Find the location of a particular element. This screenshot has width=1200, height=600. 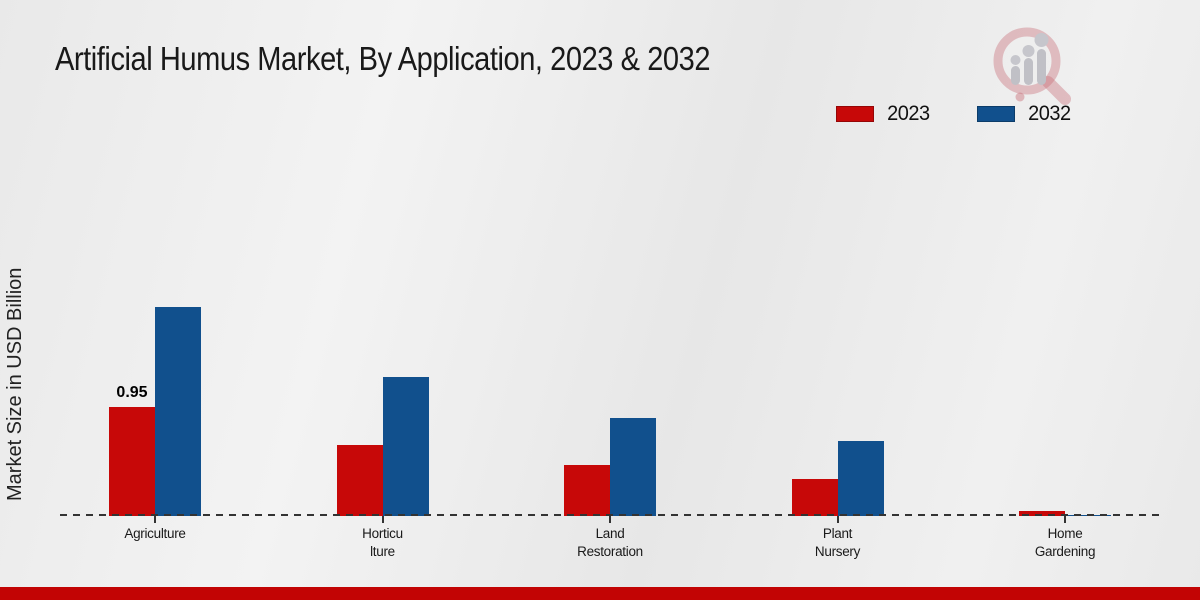

legend-item-2023: 2023 is located at coordinates (883, 114).